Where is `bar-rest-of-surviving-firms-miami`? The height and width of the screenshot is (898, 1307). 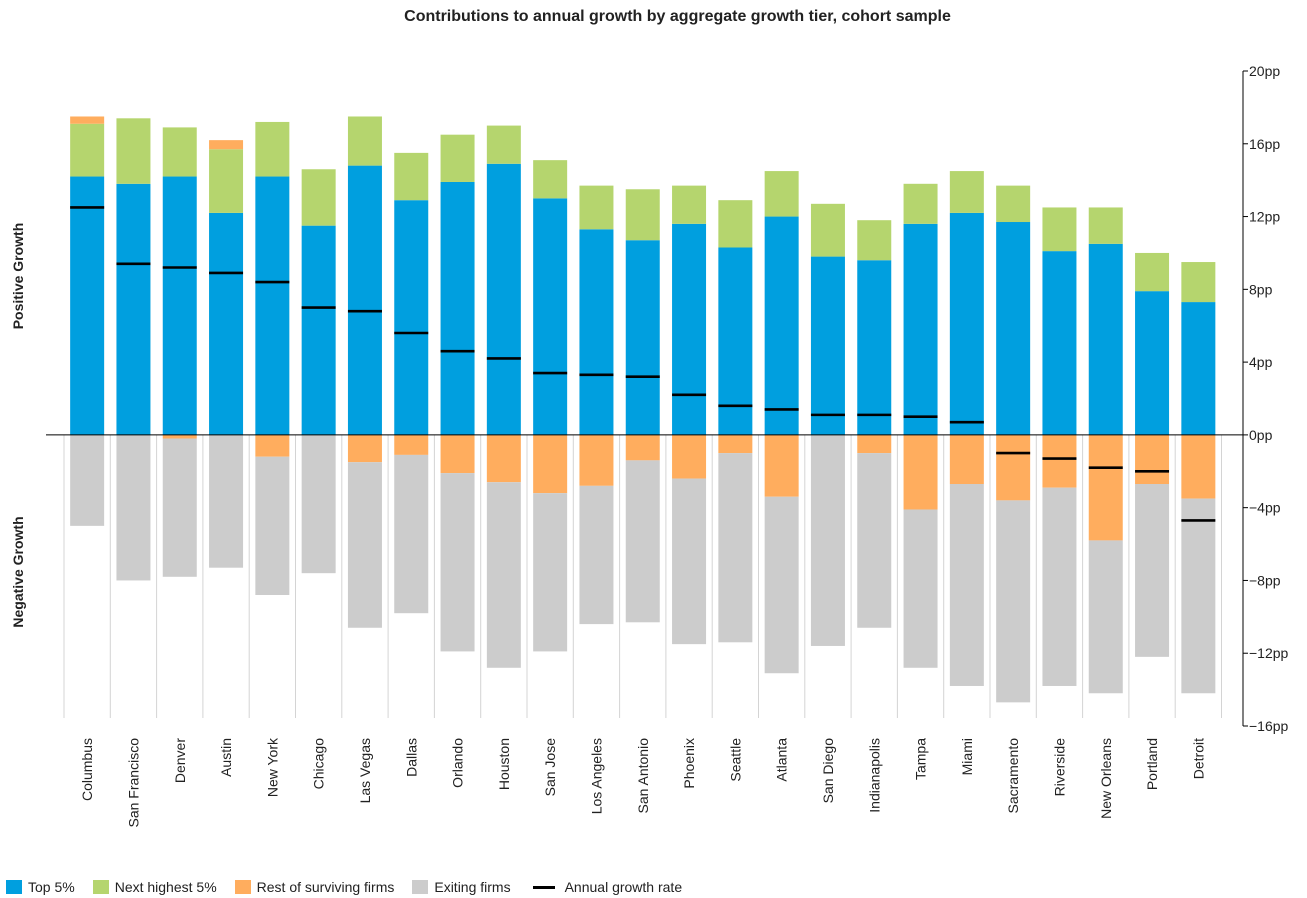 bar-rest-of-surviving-firms-miami is located at coordinates (966, 459).